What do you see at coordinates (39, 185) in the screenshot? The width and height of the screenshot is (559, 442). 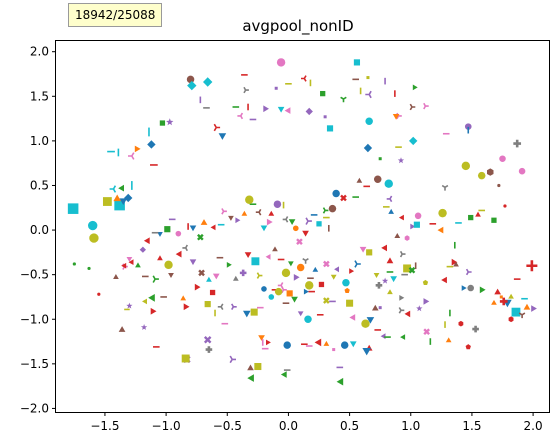 I see `y-tick-label: 0.5` at bounding box center [39, 185].